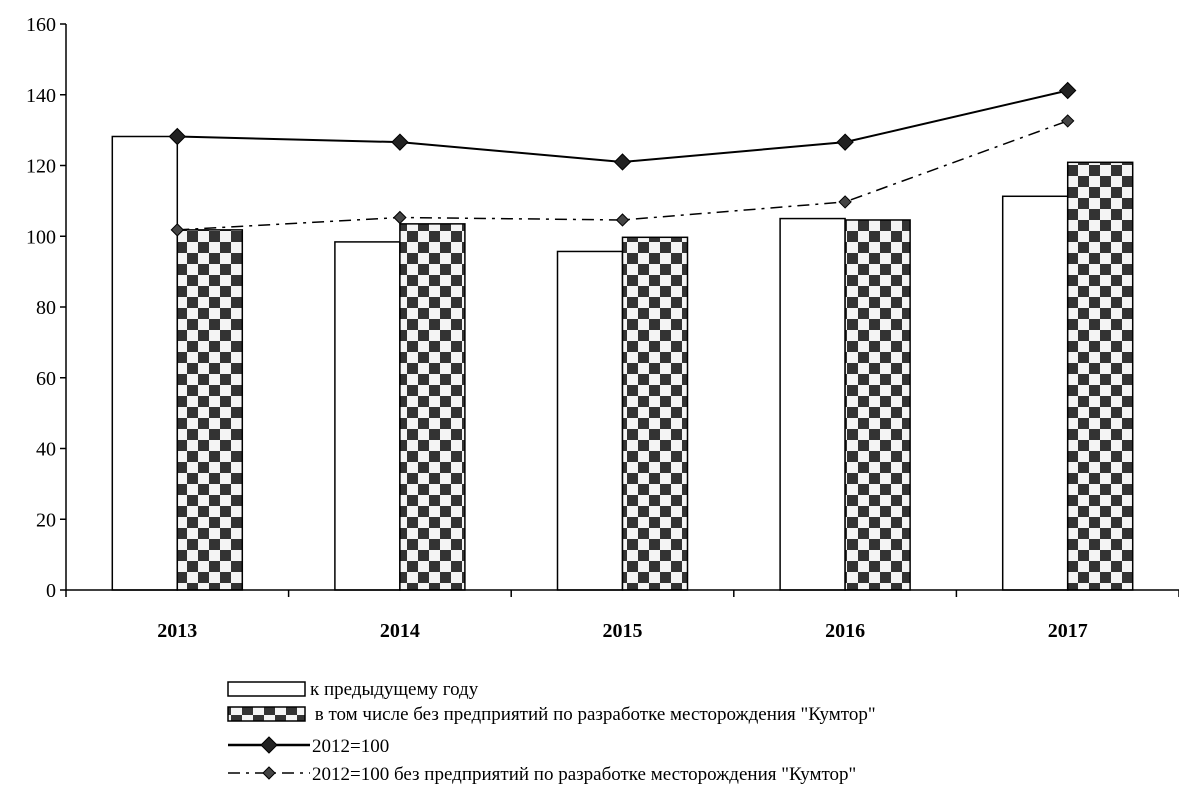 The image size is (1179, 785). What do you see at coordinates (1100, 376) in the screenshot?
I see `bar-checkered-2017` at bounding box center [1100, 376].